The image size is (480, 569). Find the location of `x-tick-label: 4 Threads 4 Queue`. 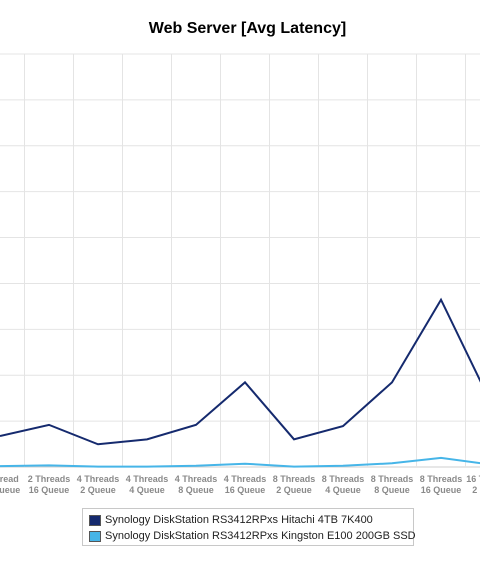

x-tick-label: 4 Threads 4 Queue is located at coordinates (147, 484).